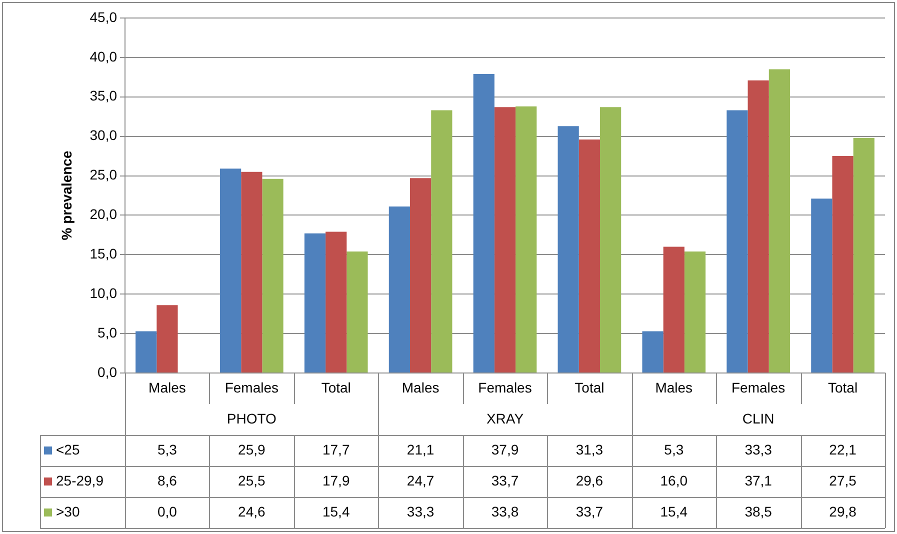 The image size is (897, 534). I want to click on data-label: 38,5, so click(758, 511).